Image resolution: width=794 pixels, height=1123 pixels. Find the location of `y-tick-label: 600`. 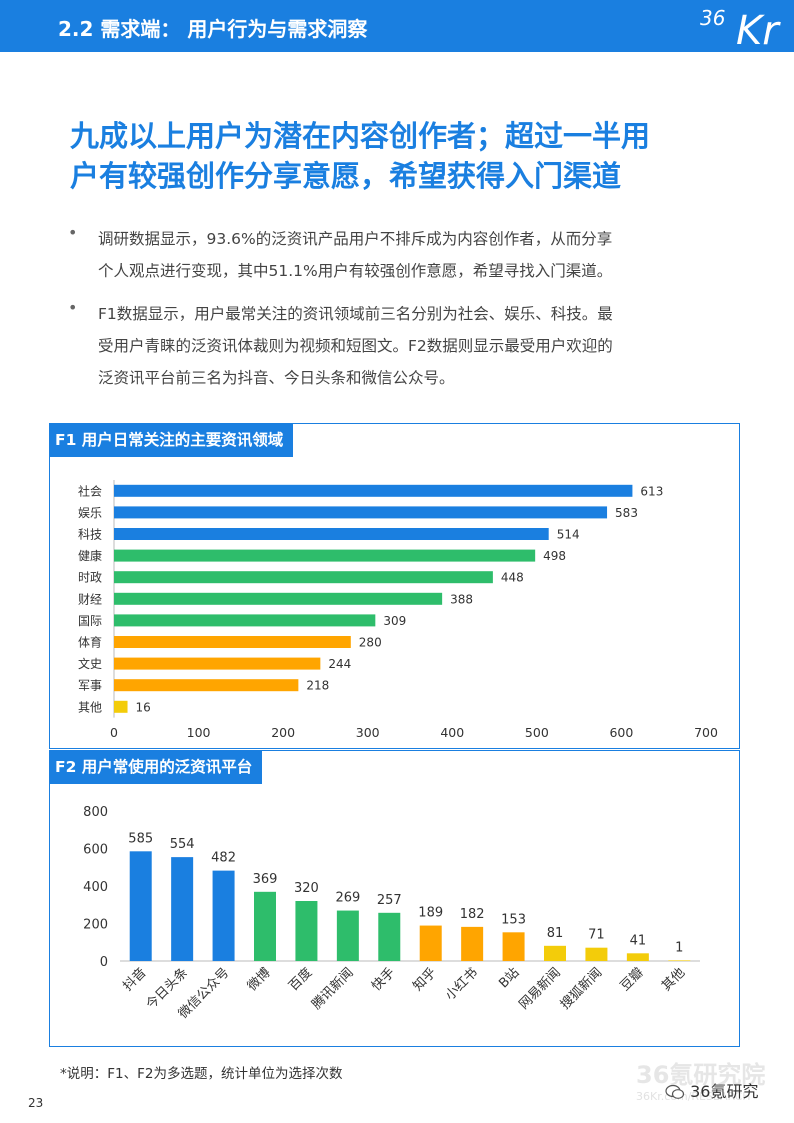

y-tick-label: 600 is located at coordinates (95, 850).